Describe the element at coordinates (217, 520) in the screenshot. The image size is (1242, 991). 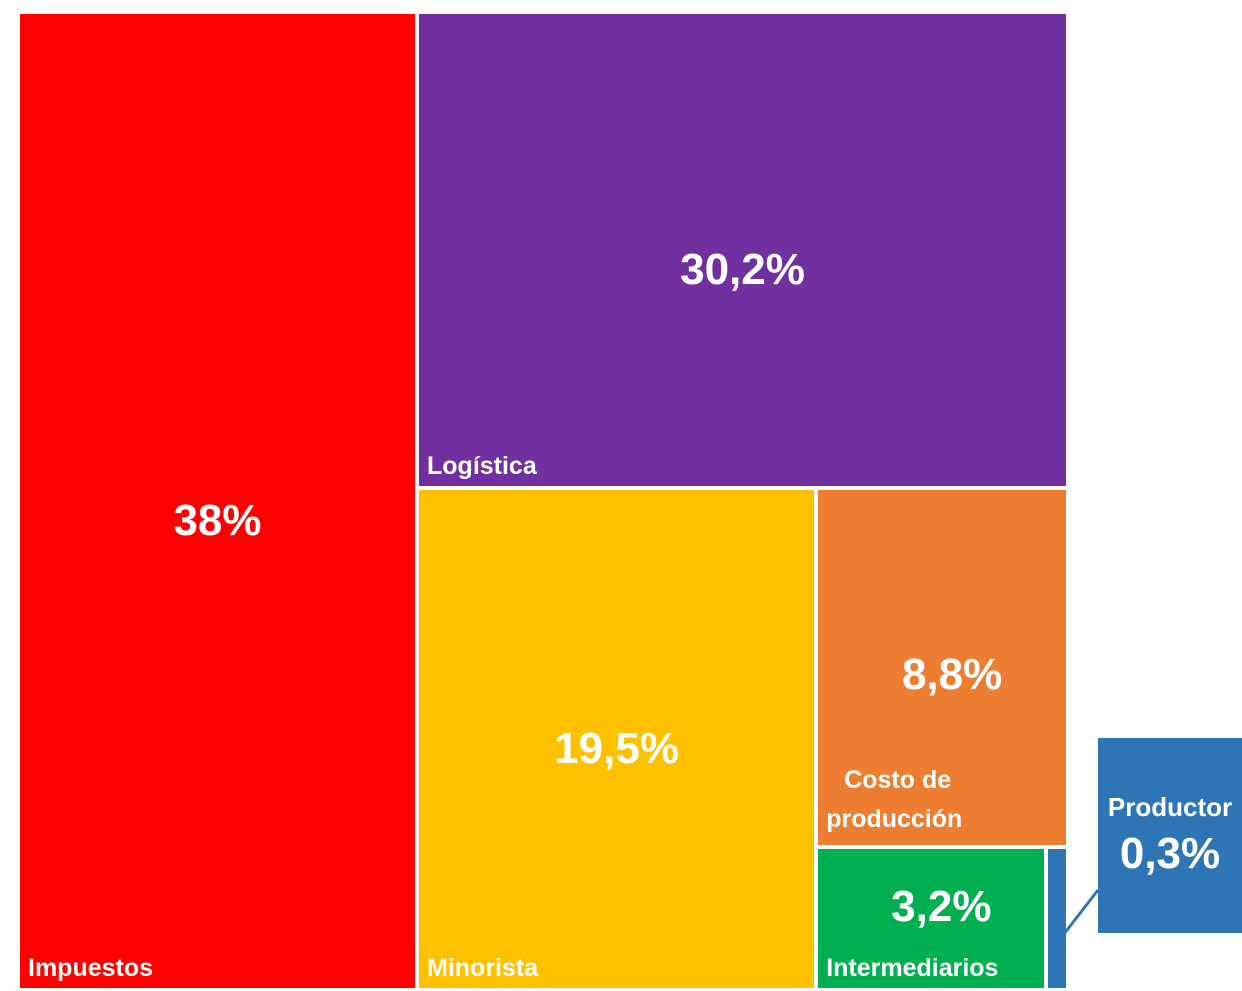
I see `value-label: 38%` at that location.